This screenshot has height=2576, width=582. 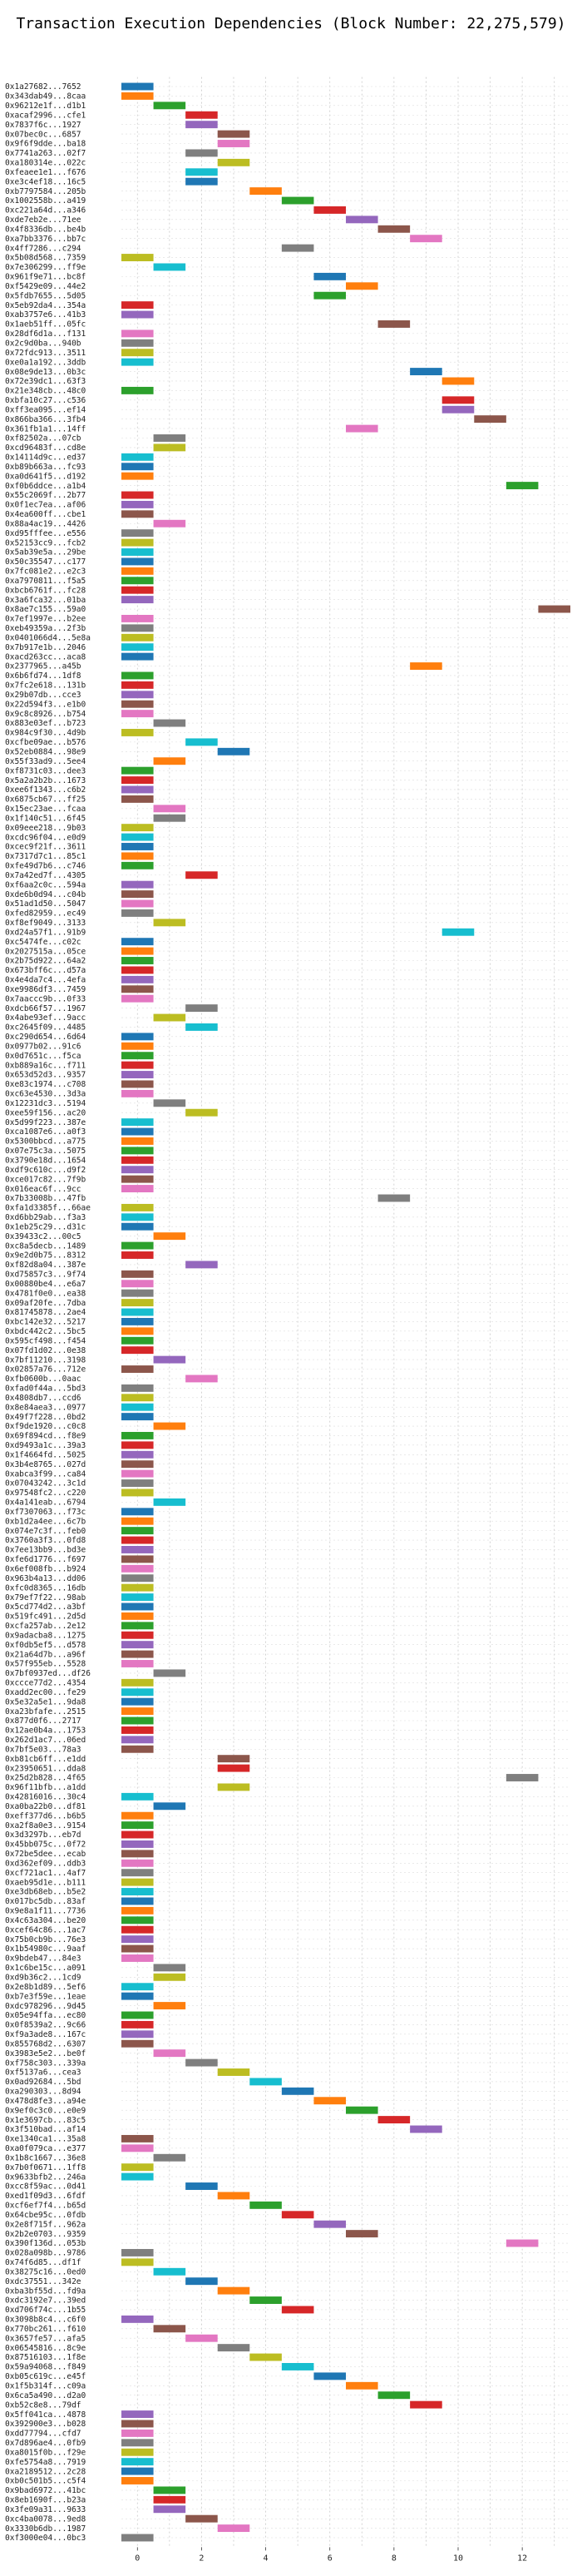 What do you see at coordinates (45, 2415) in the screenshot?
I see `y-tick-label: 0x5ff041ca...4878` at bounding box center [45, 2415].